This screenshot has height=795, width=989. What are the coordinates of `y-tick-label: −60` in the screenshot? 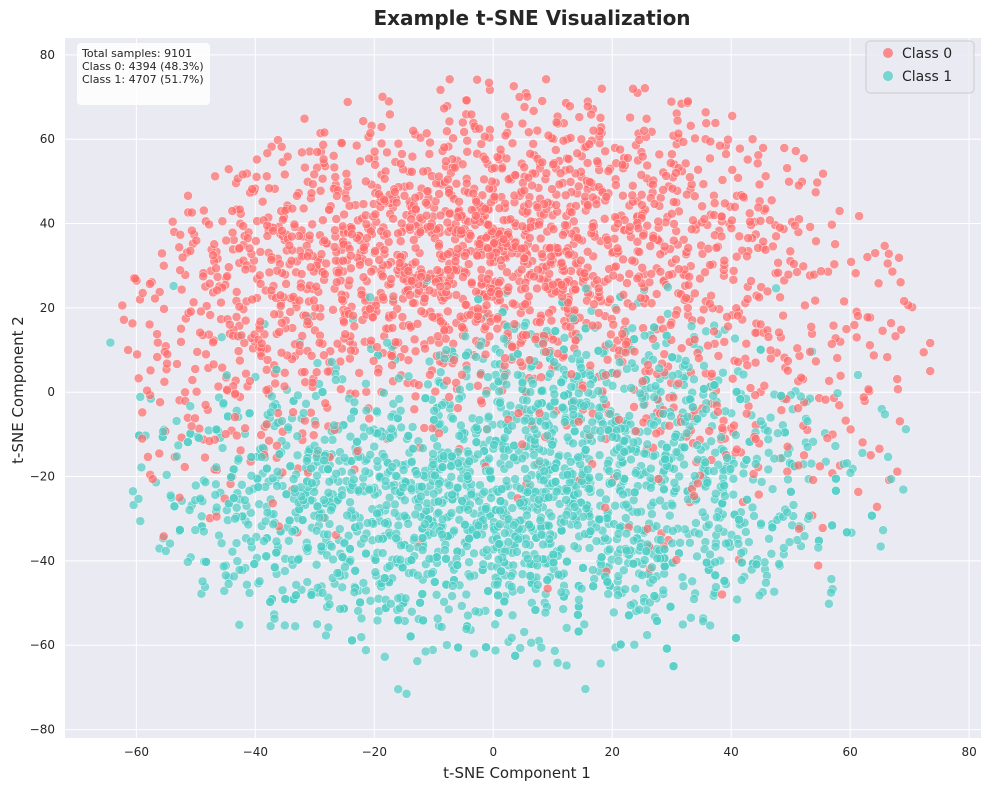 It's located at (42, 645).